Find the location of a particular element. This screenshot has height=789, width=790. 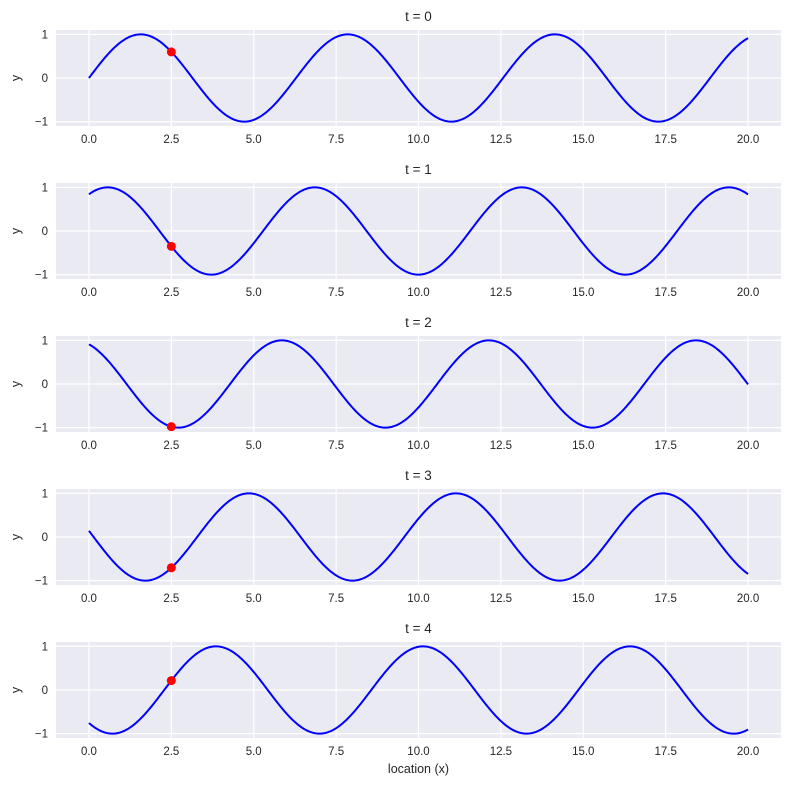

subplot-title: t = 2 is located at coordinates (418, 322).